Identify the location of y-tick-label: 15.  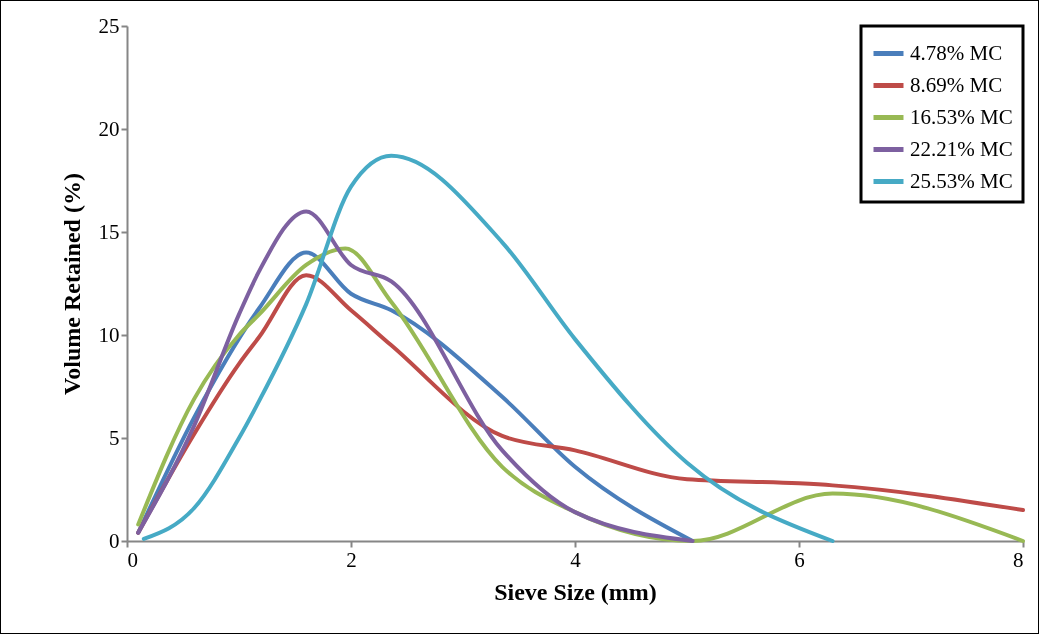
(109, 231).